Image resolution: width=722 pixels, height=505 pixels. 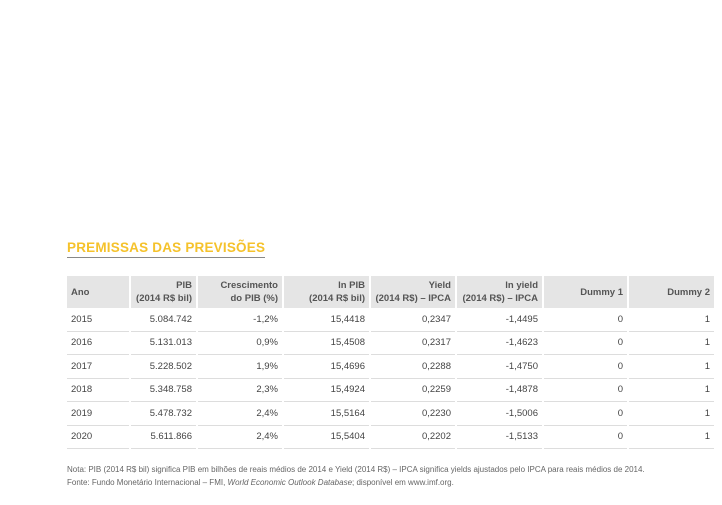 What do you see at coordinates (326, 437) in the screenshot?
I see `table-cell: 15,5404` at bounding box center [326, 437].